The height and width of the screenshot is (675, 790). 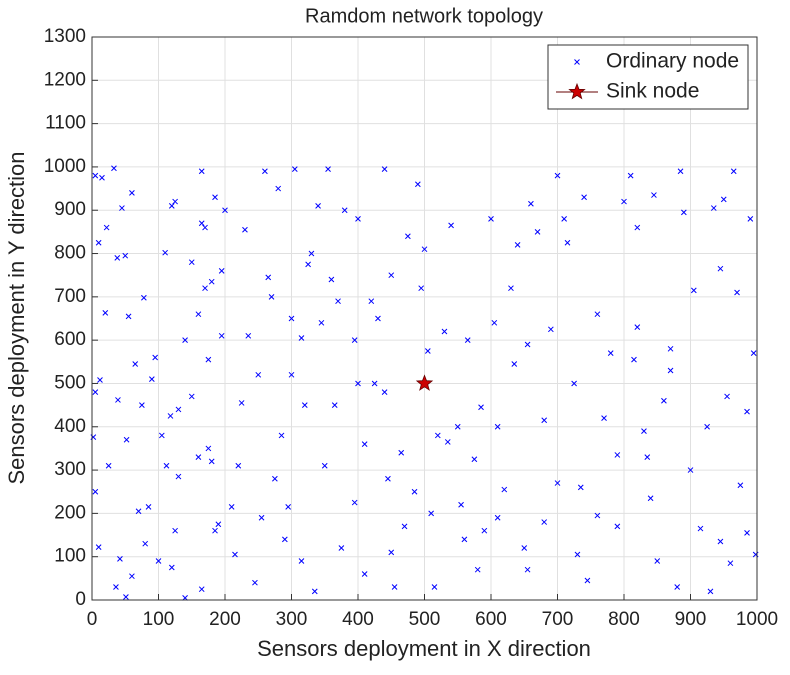 What do you see at coordinates (65, 166) in the screenshot?
I see `y-tick-label: 1000` at bounding box center [65, 166].